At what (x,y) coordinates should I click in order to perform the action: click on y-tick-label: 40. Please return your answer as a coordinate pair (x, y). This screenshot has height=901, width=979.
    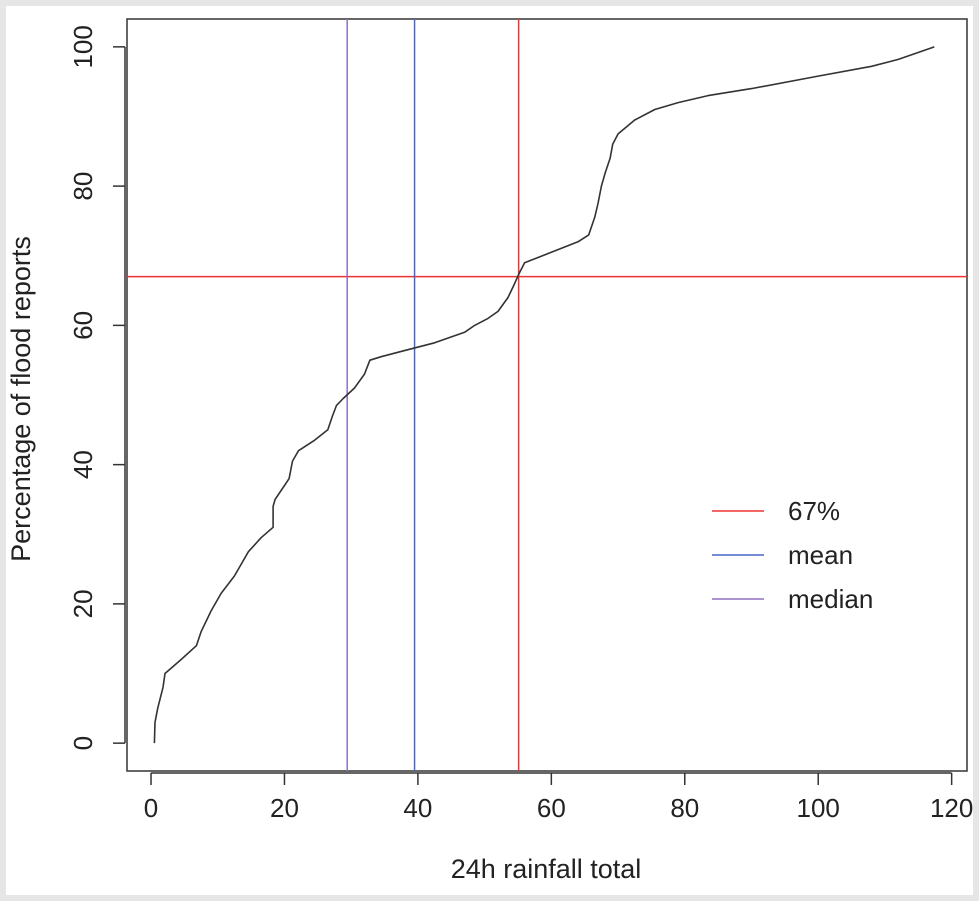
    Looking at the image, I should click on (83, 464).